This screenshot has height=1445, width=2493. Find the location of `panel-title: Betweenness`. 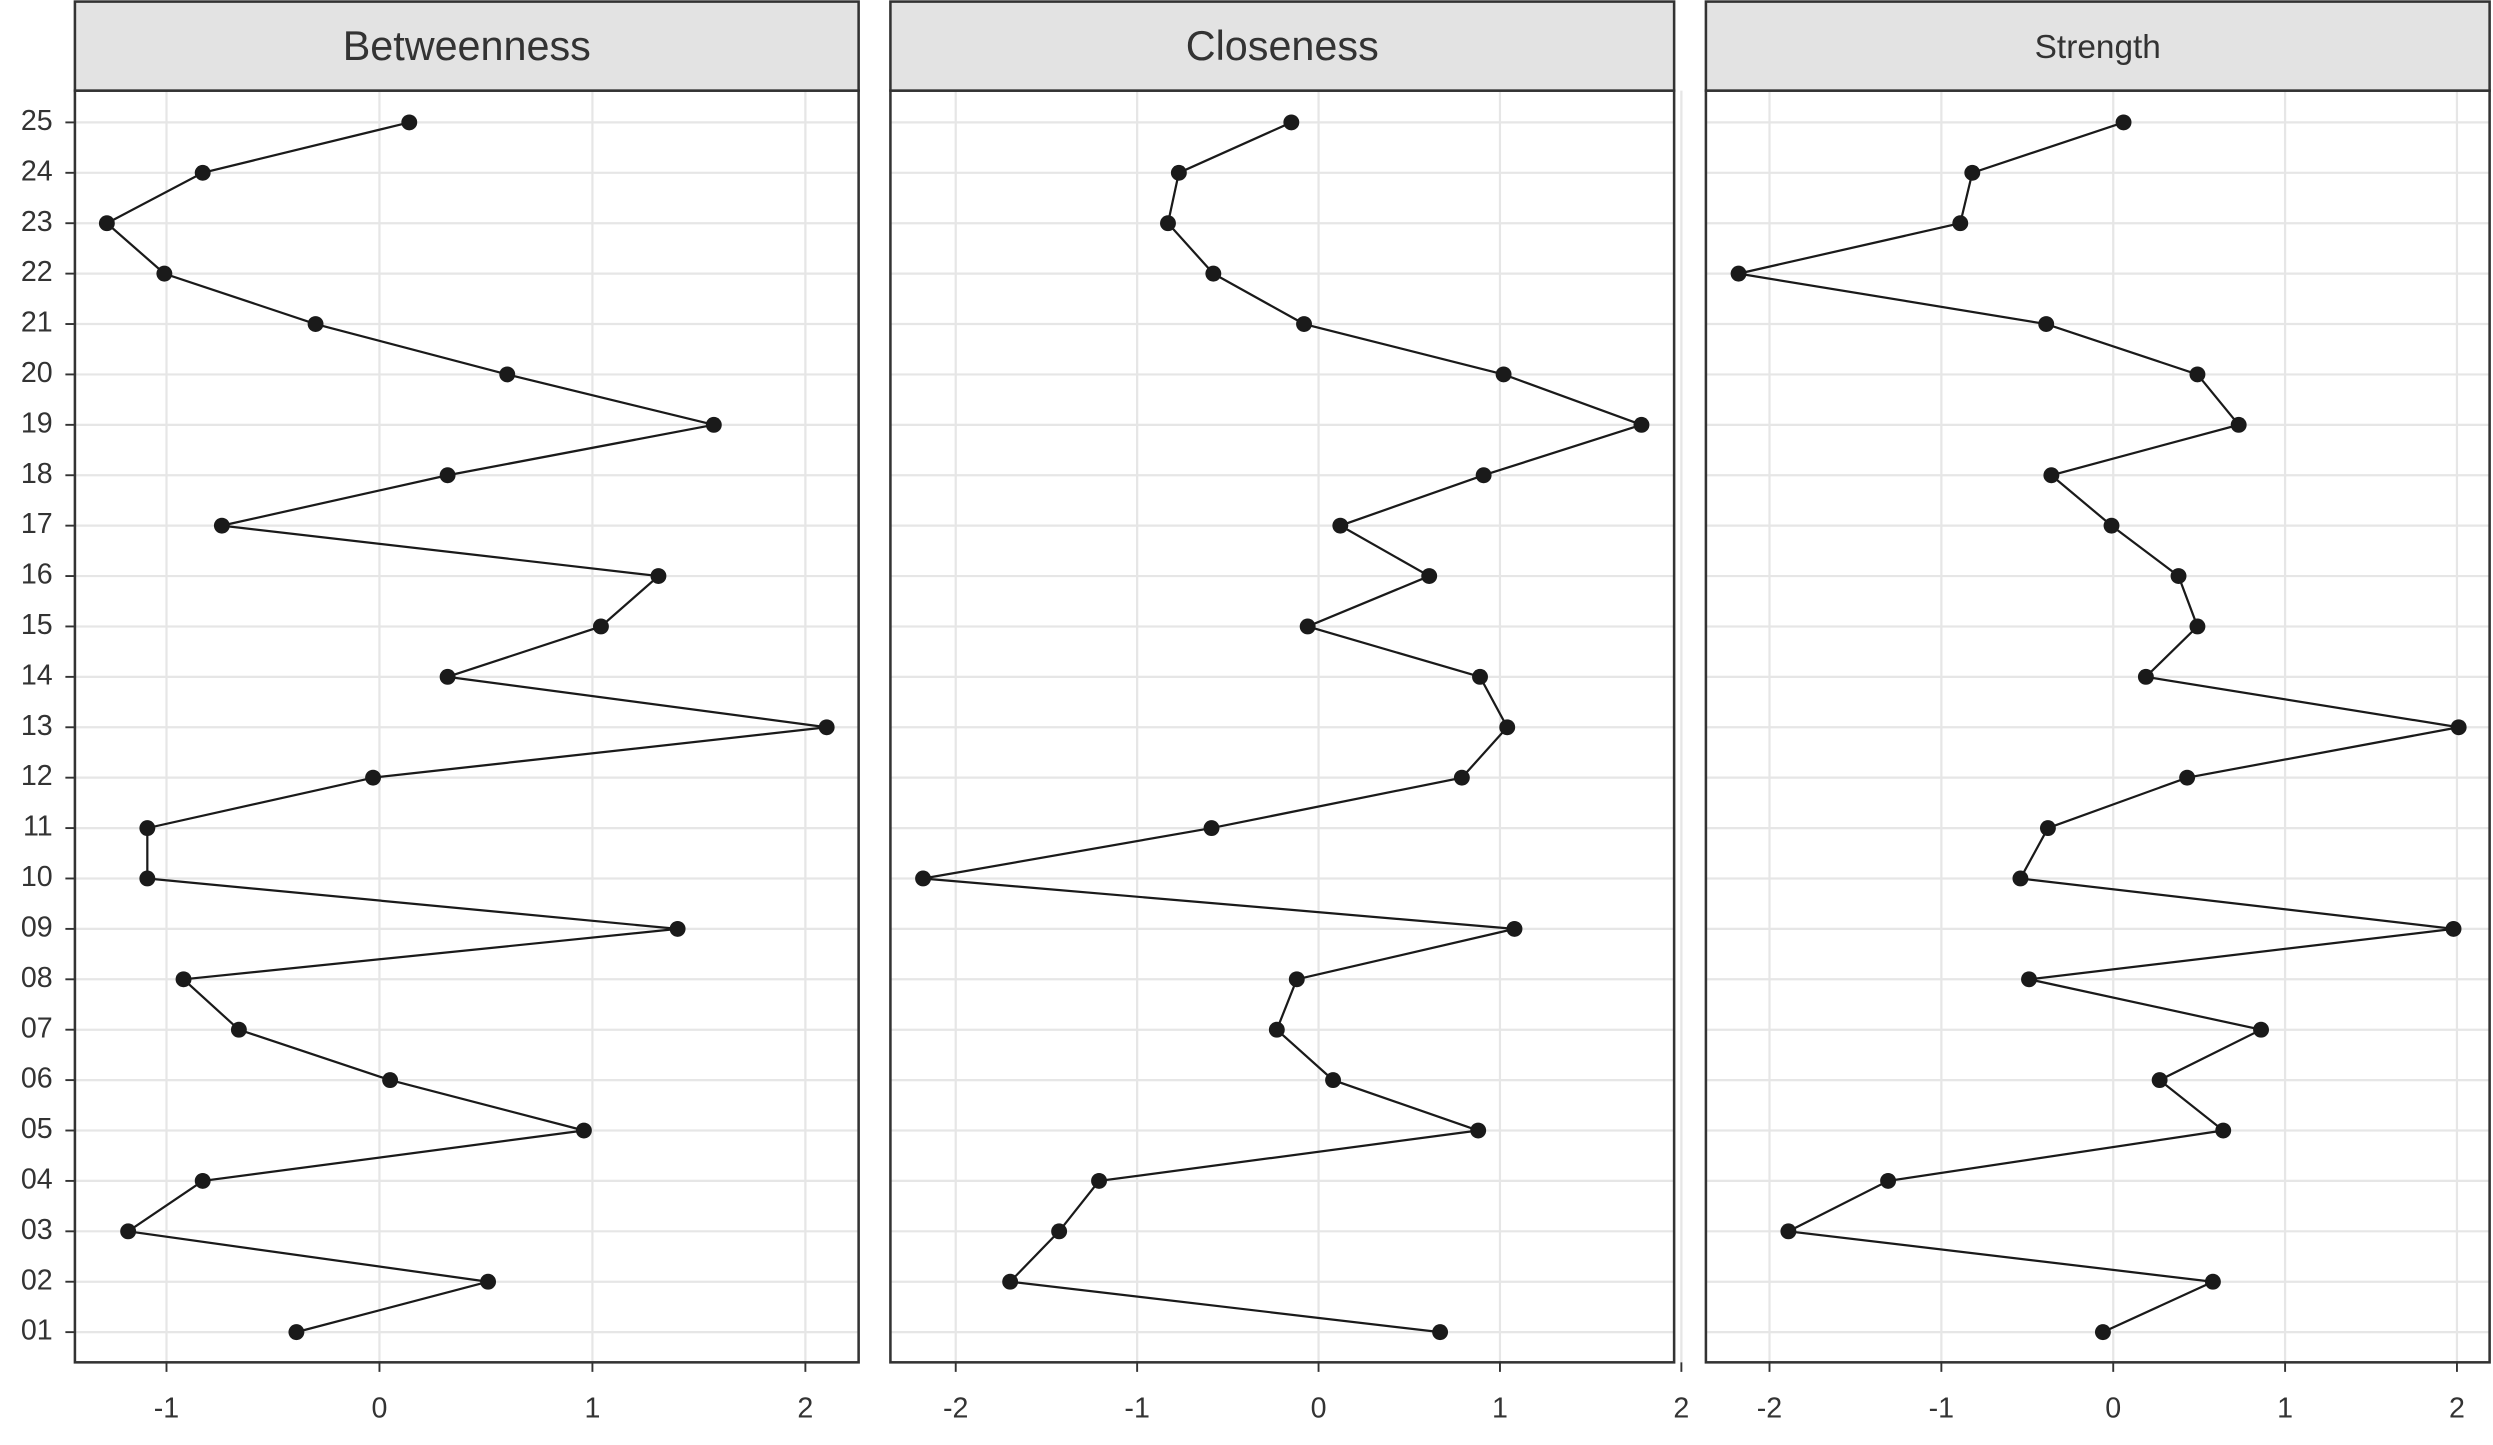

panel-title: Betweenness is located at coordinates (467, 46).